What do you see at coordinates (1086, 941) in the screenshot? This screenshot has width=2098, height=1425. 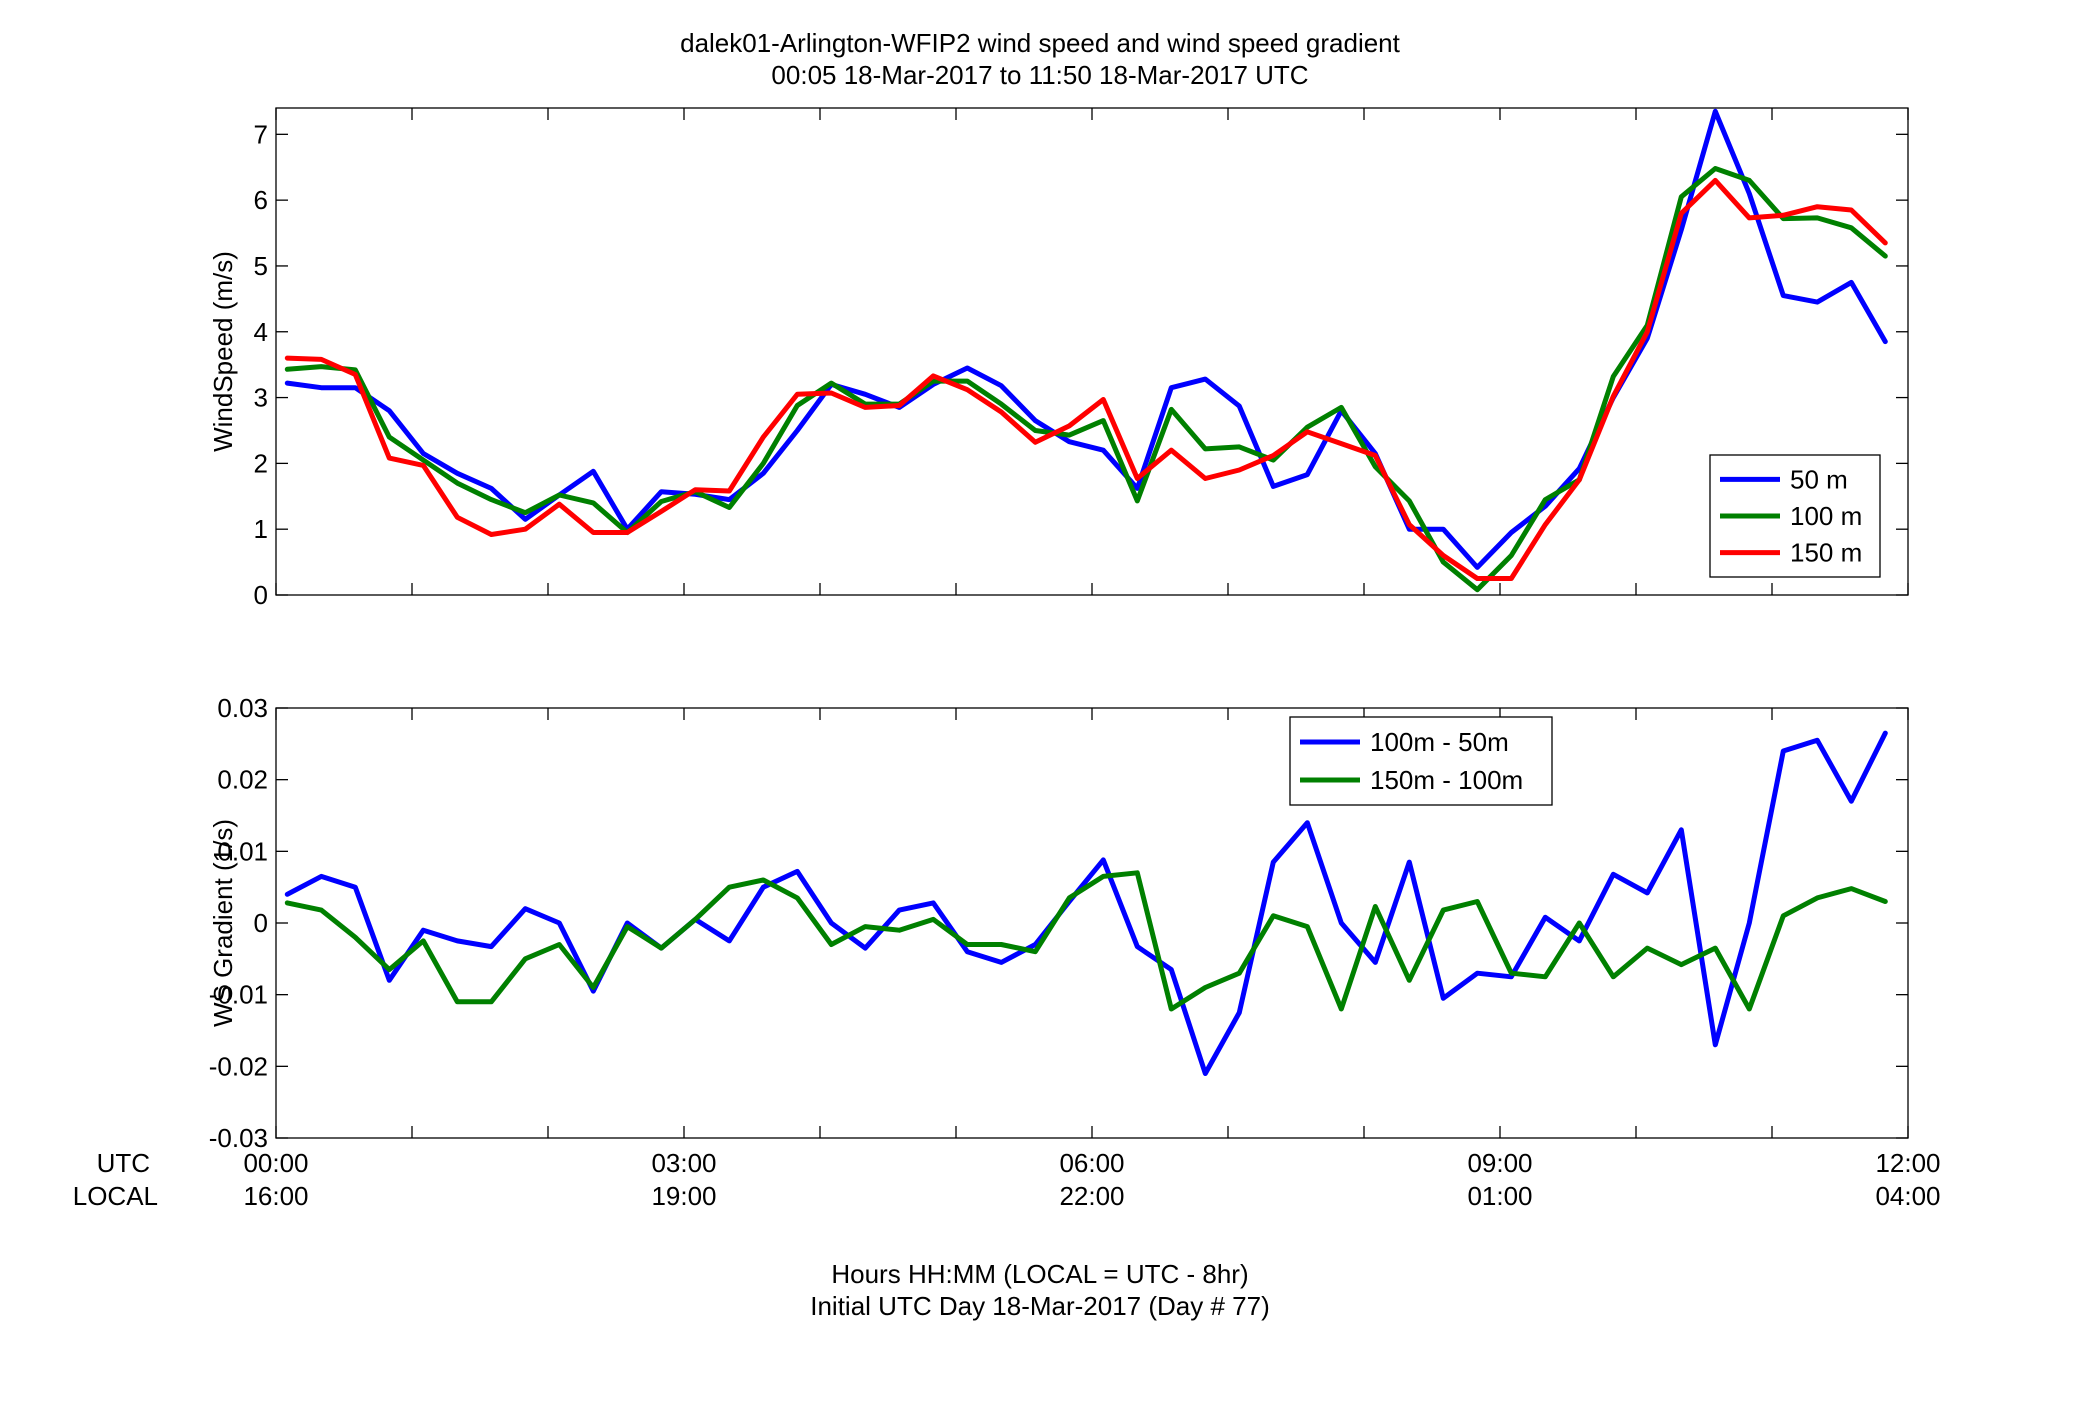 I see `series-line-150m-100m` at bounding box center [1086, 941].